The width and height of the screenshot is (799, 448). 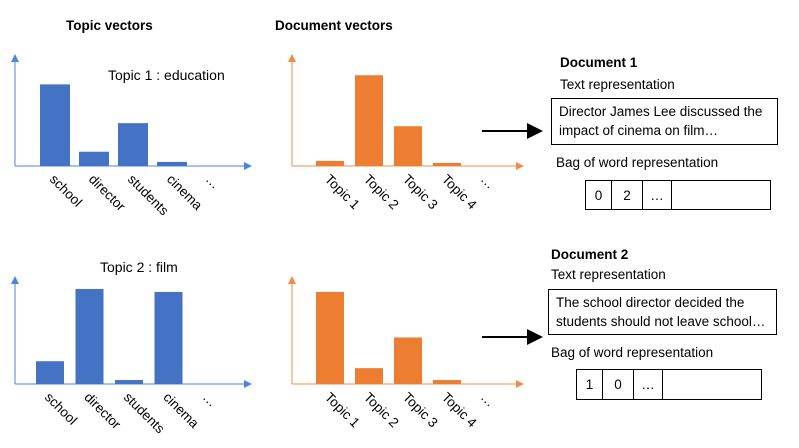 What do you see at coordinates (109, 25) in the screenshot?
I see `topic-vectors-header: Topic vectors` at bounding box center [109, 25].